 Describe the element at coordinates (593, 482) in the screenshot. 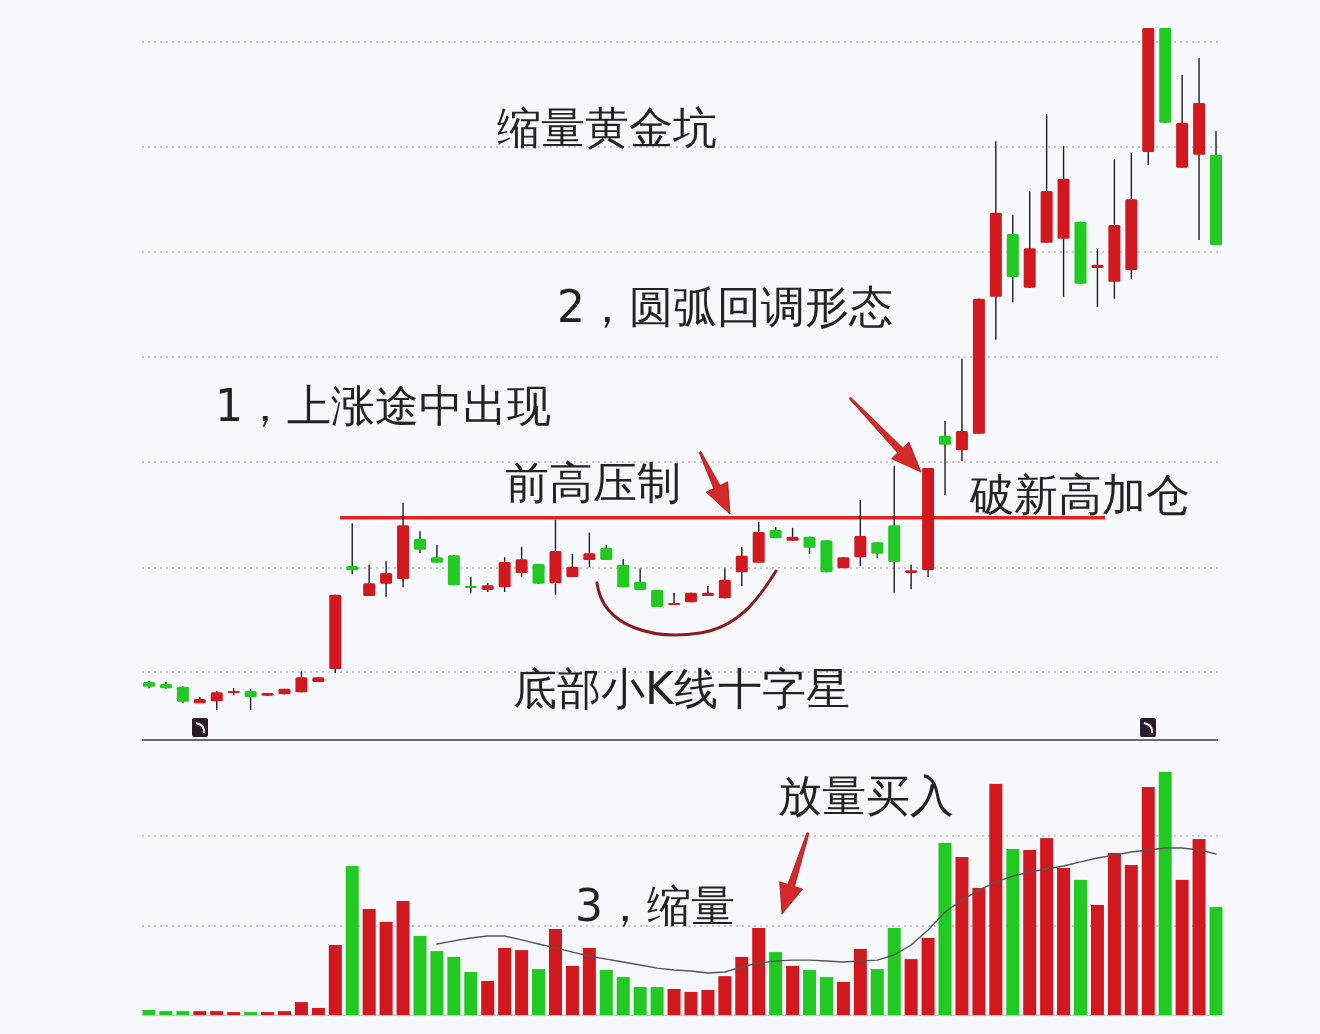

I see `ref-line-label: 前高压制` at that location.